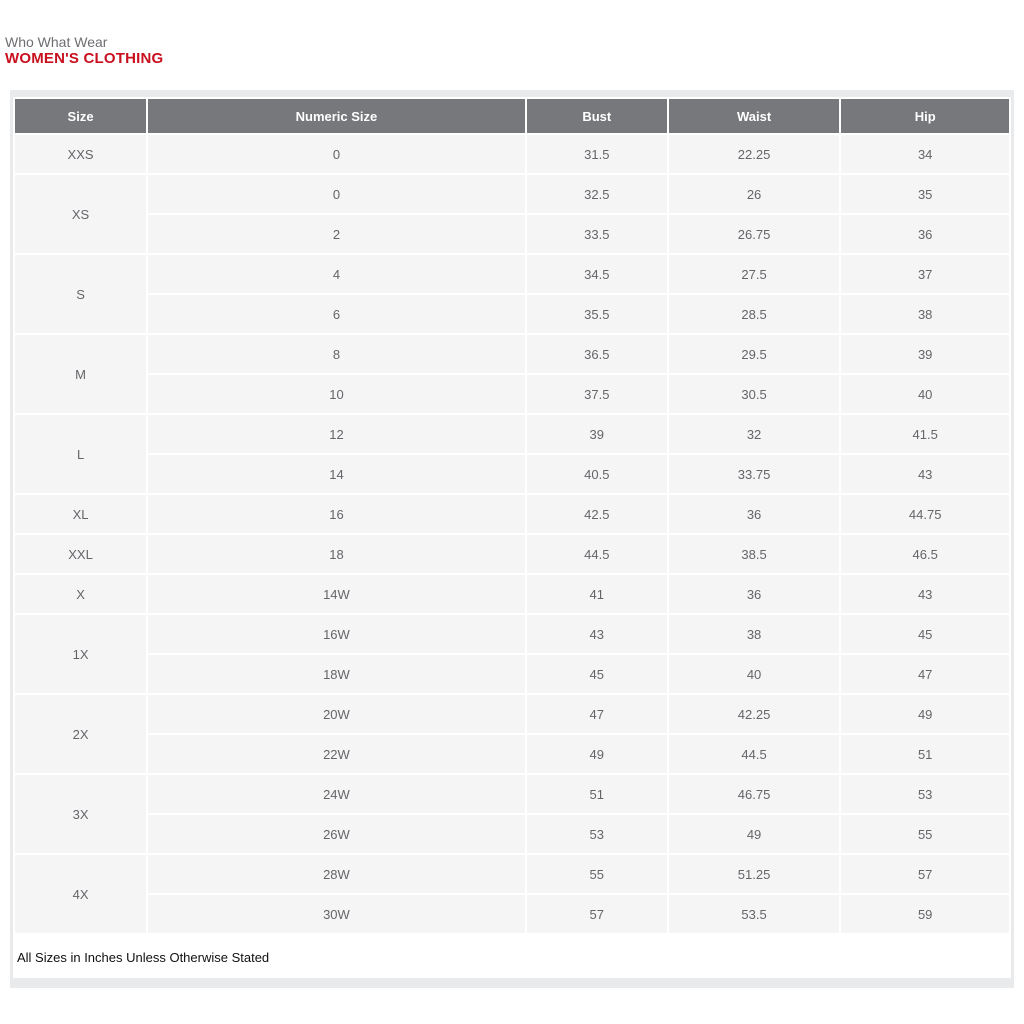 This screenshot has width=1024, height=1024. I want to click on table-row: 30W 57 53.5 59, so click(512, 914).